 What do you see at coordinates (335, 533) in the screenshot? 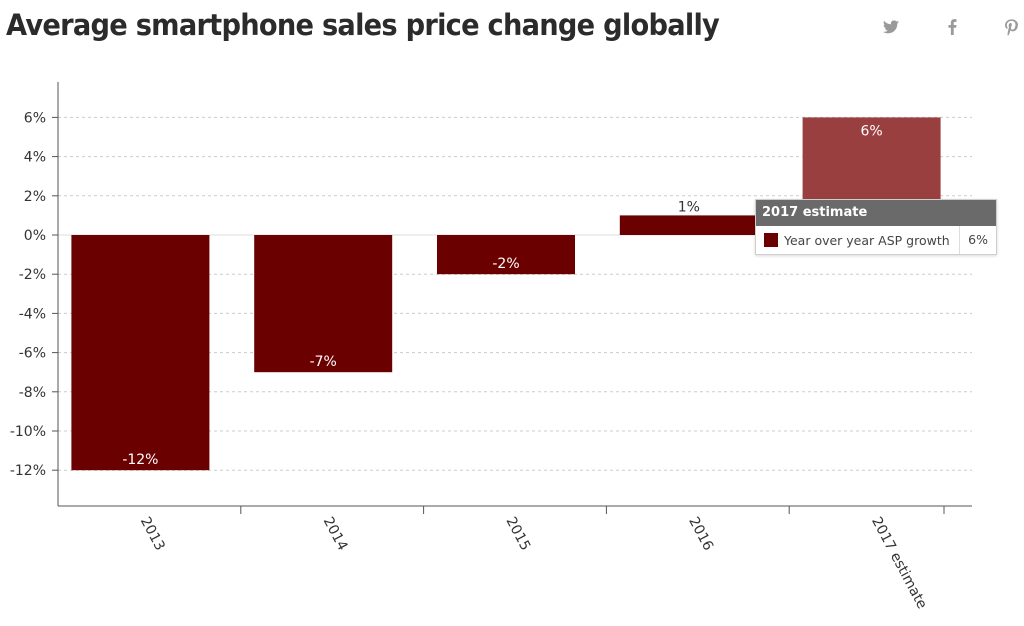
I see `x-tick-label: 2014` at bounding box center [335, 533].